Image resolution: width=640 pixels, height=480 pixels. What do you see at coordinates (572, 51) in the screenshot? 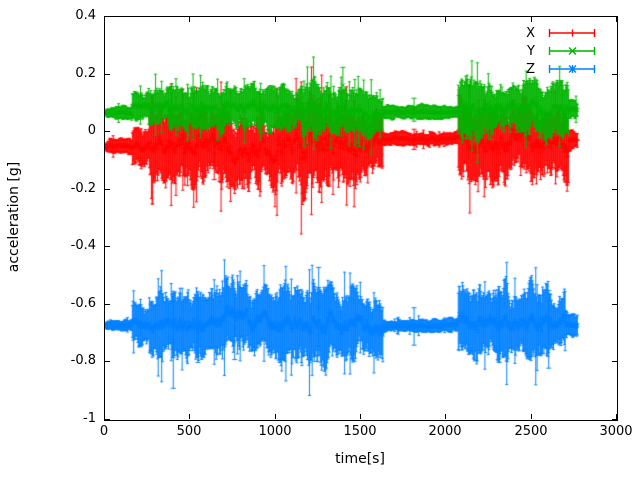
I see `legend-sample-y-icon` at bounding box center [572, 51].